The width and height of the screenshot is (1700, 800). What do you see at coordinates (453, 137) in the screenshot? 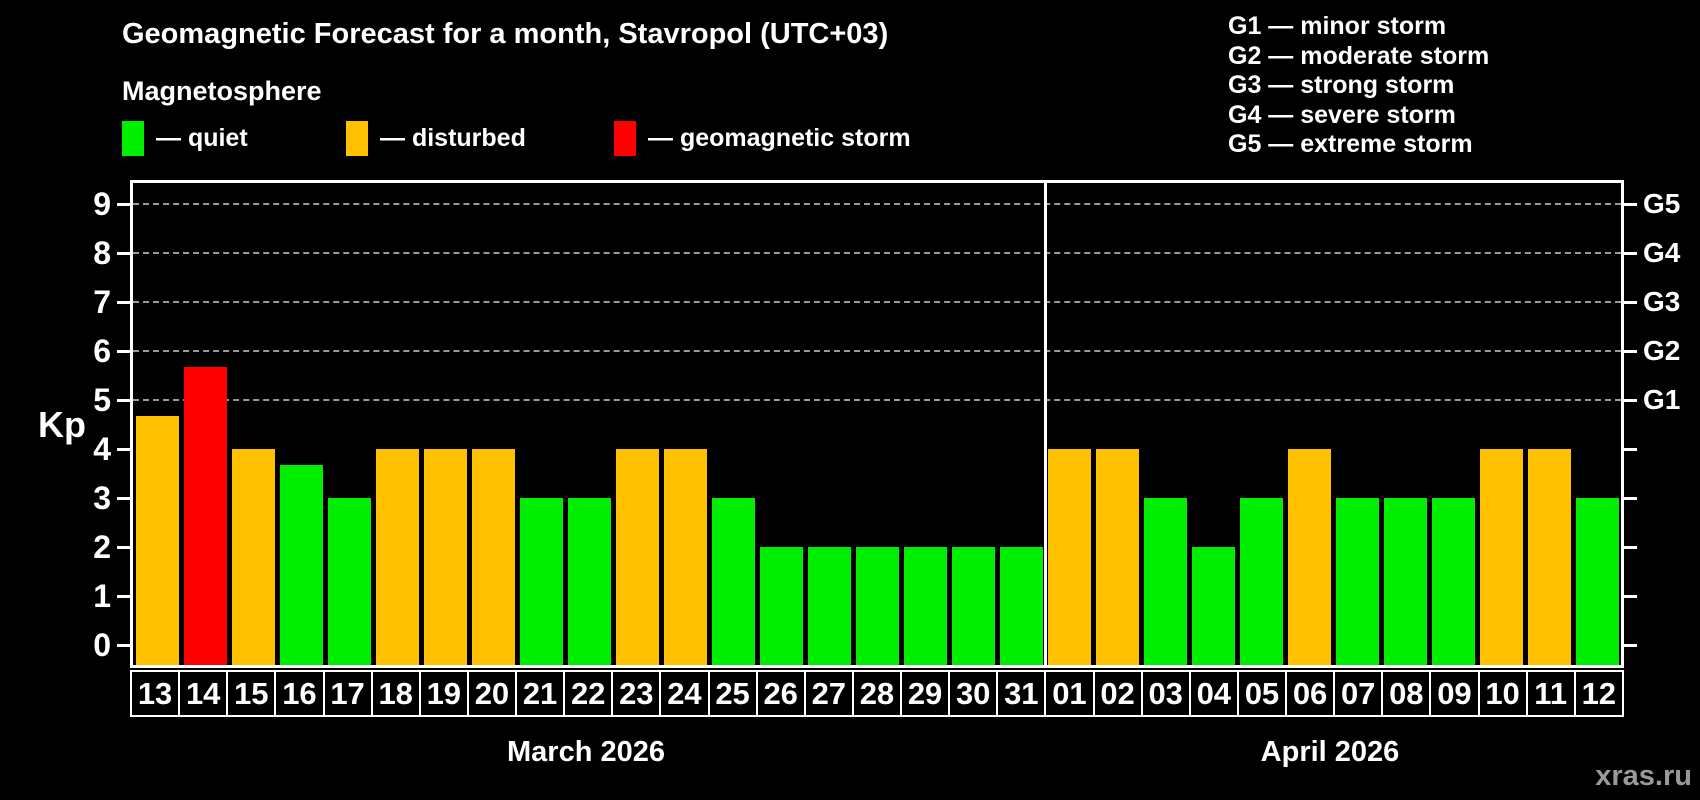
I see `legend-label: — disturbed` at bounding box center [453, 137].